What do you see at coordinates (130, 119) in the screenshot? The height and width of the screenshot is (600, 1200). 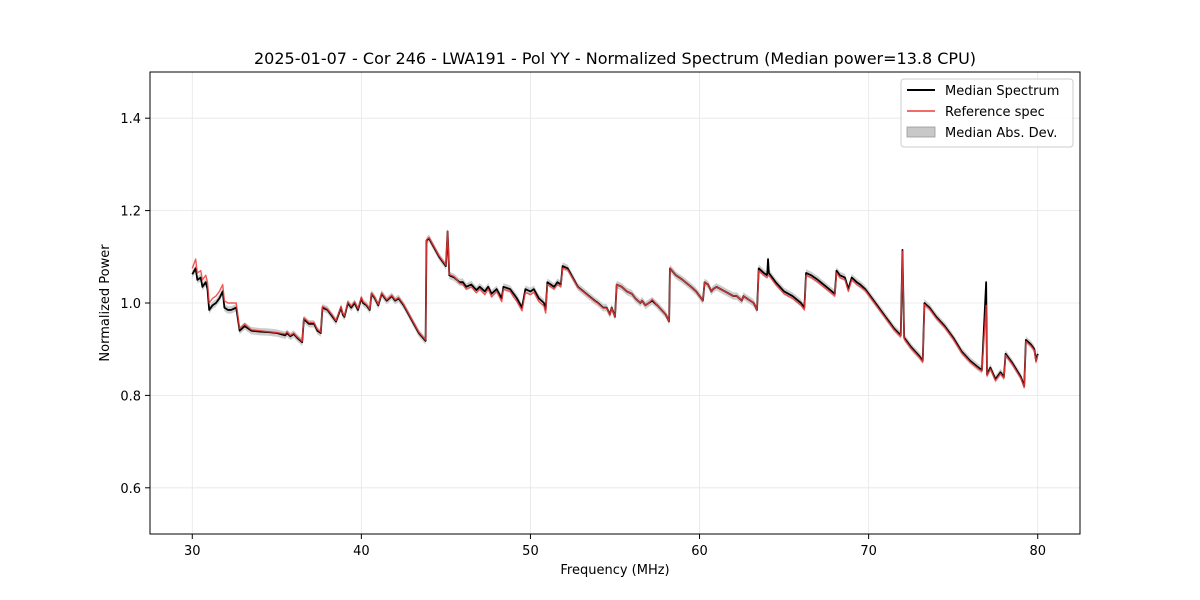 I see `y-tick-label: 1.4` at bounding box center [130, 119].